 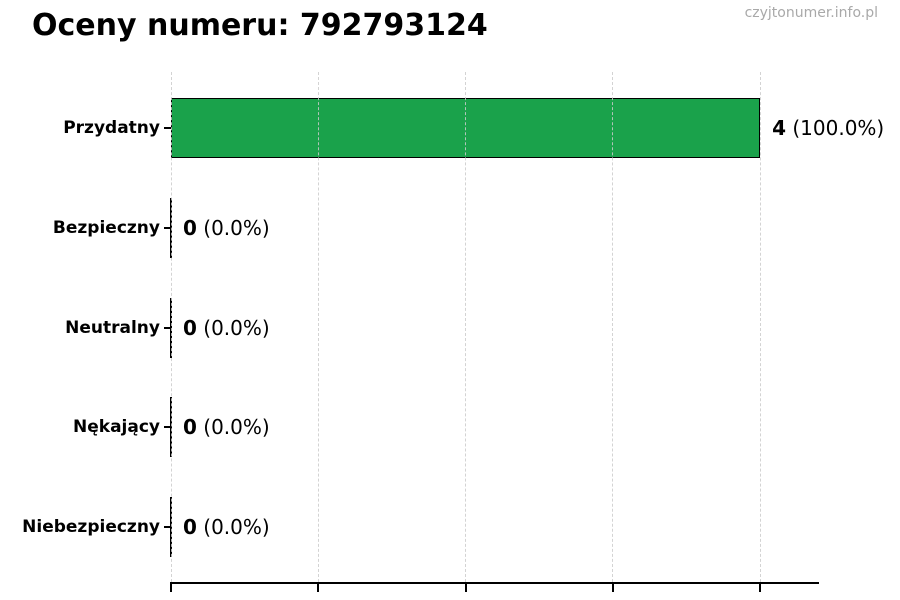 What do you see at coordinates (190, 527) in the screenshot?
I see `value-count-4: 0` at bounding box center [190, 527].